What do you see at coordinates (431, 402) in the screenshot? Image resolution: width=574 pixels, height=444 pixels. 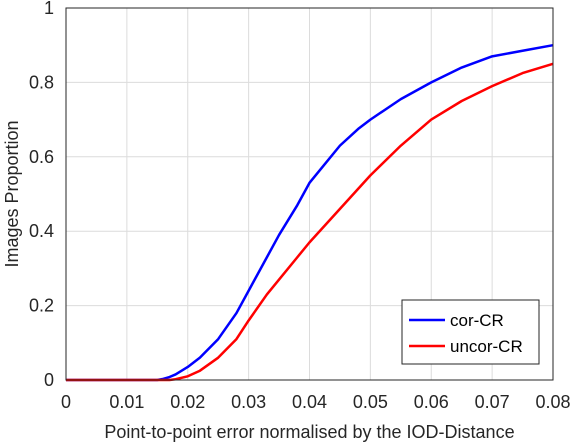 I see `x-tick-label: 0.06` at bounding box center [431, 402].